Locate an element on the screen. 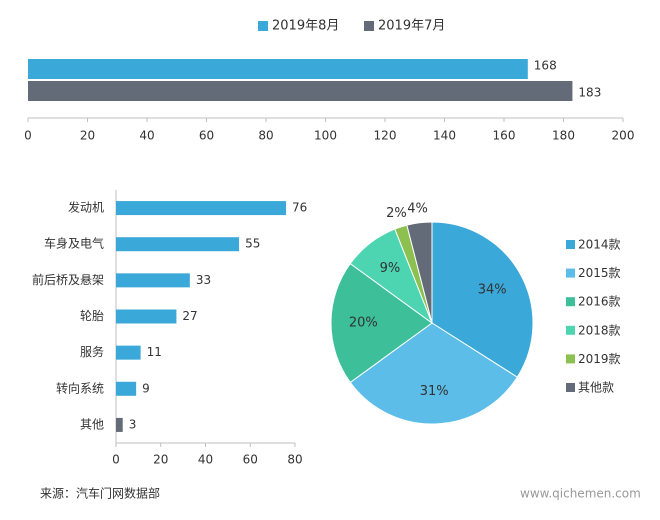 The height and width of the screenshot is (520, 660). legend-label: 2018款 is located at coordinates (599, 330).